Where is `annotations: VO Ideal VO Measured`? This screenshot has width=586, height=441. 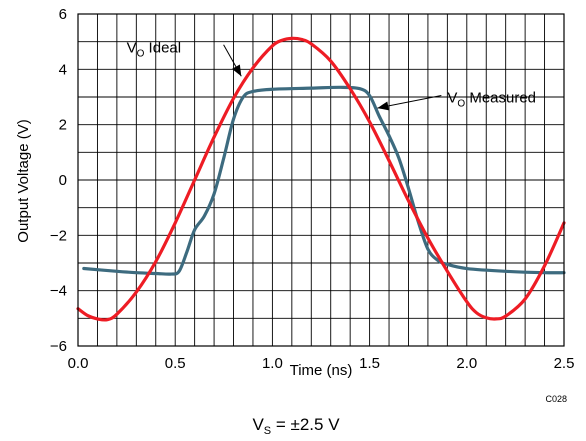
annotations: VO Ideal VO Measured is located at coordinates (331, 75).